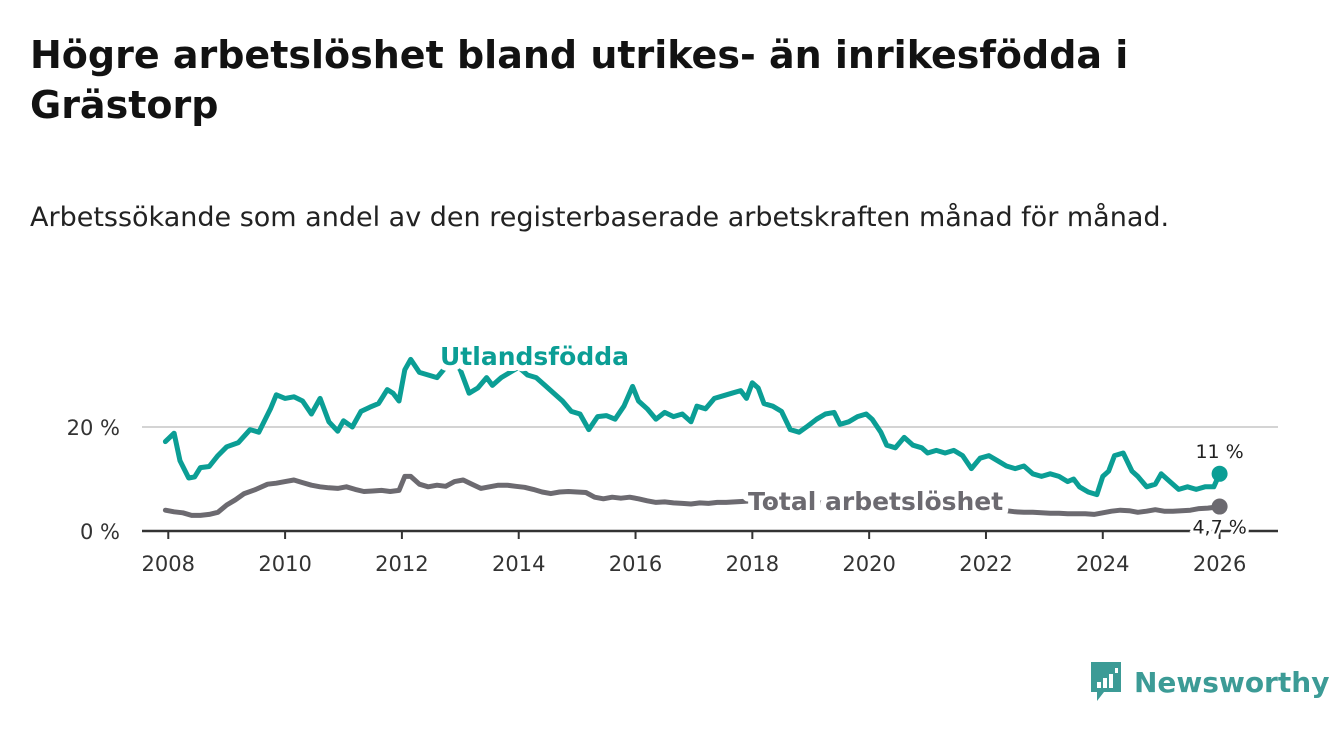 The width and height of the screenshot is (1340, 734). Describe the element at coordinates (1219, 506) in the screenshot. I see `end-dot-total` at that location.